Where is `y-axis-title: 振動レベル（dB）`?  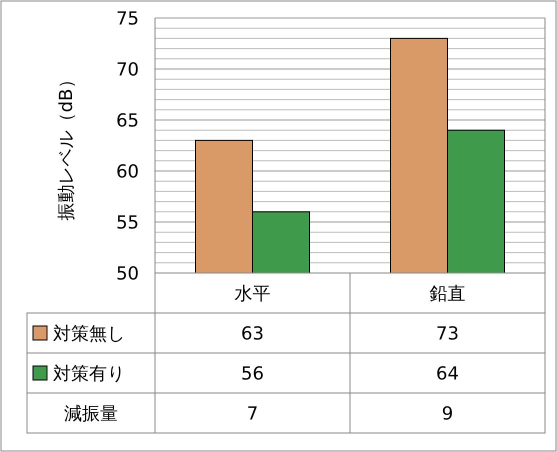 y-axis-title: 振動レベル（dB） is located at coordinates (66, 145).